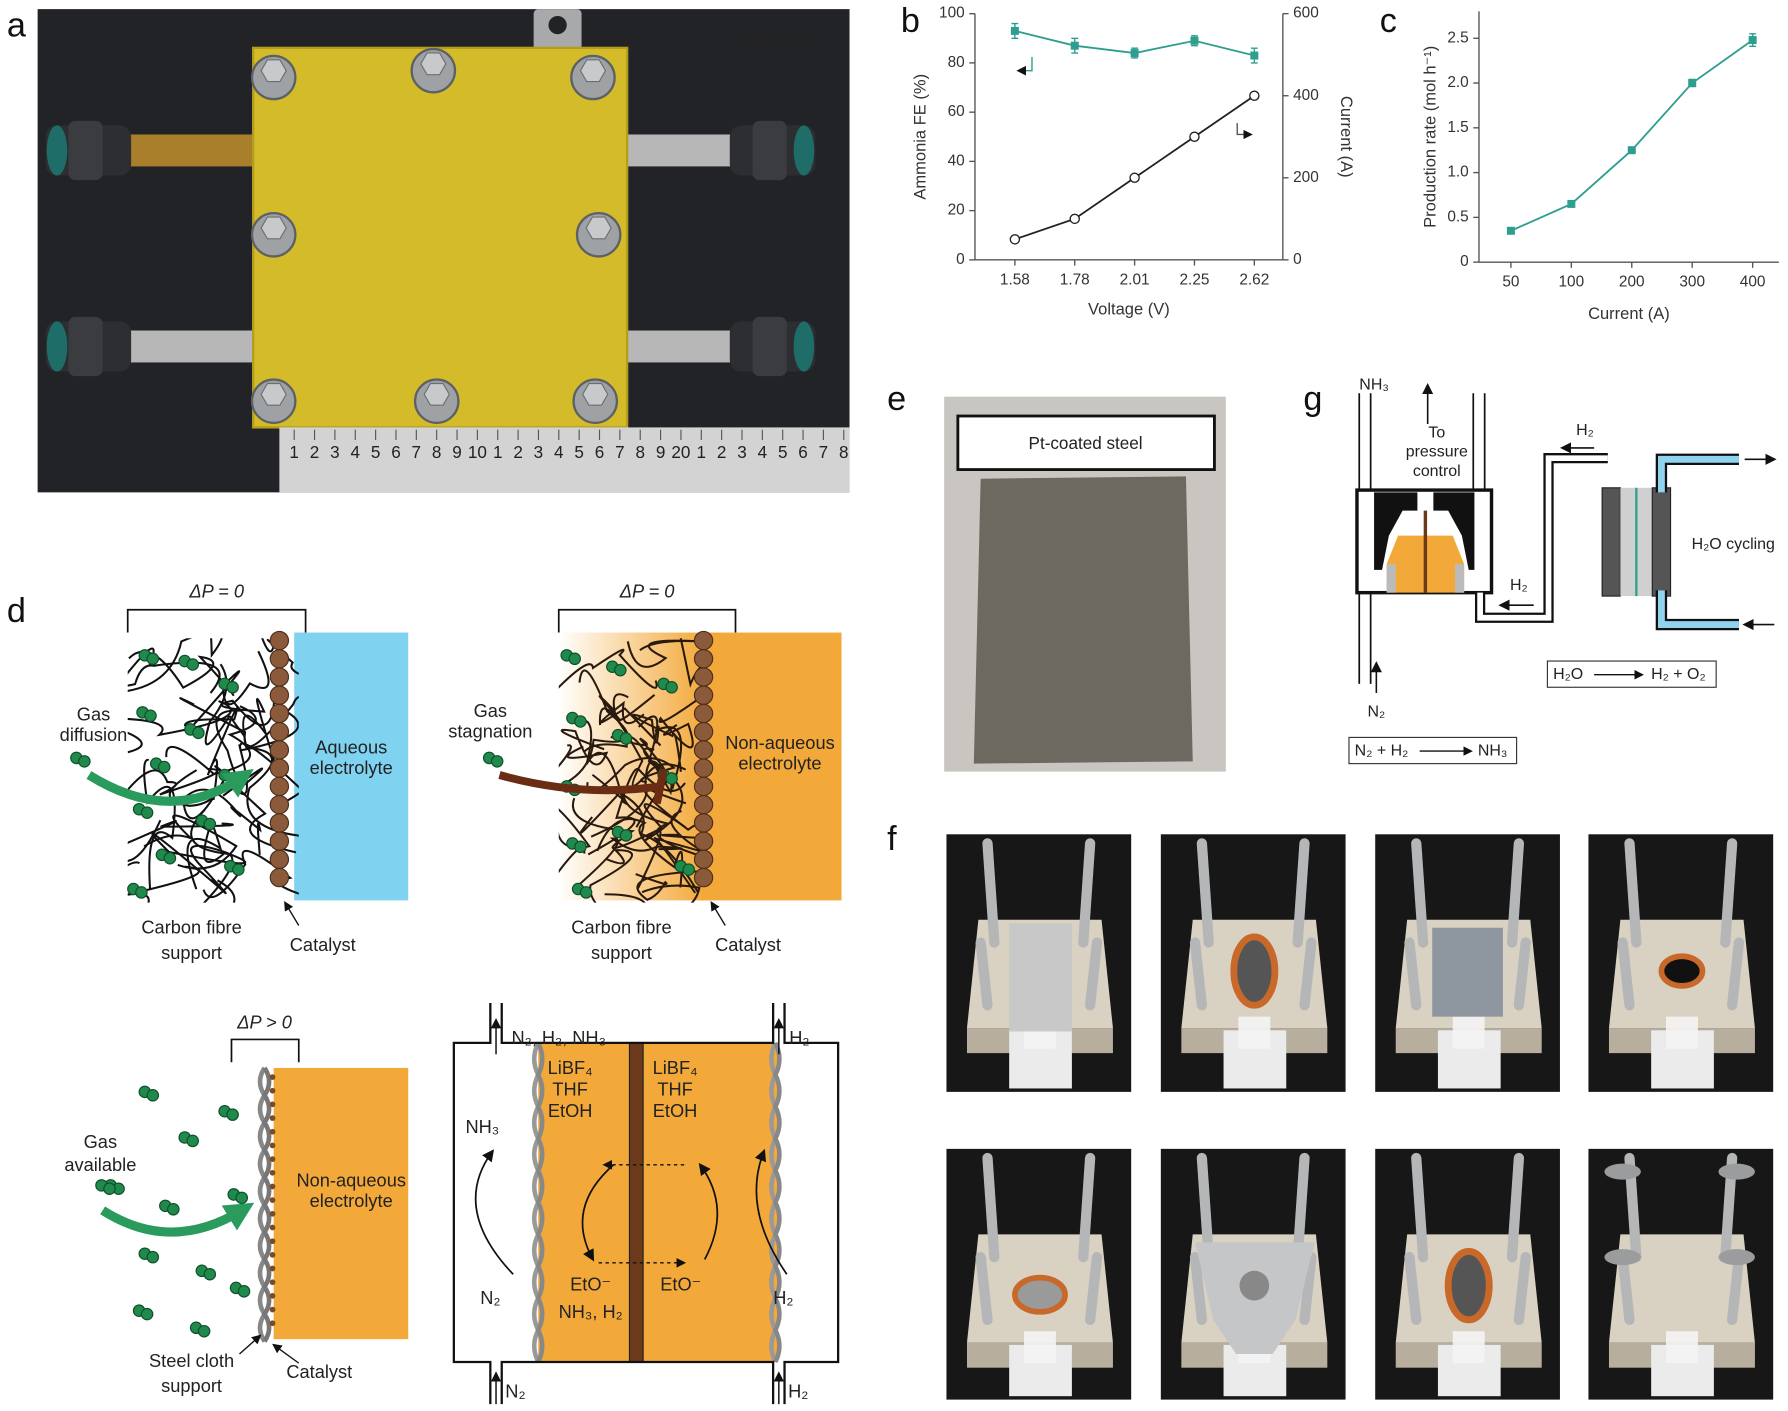 The width and height of the screenshot is (1788, 1411). I want to click on y-tick-label: 400, so click(1306, 95).